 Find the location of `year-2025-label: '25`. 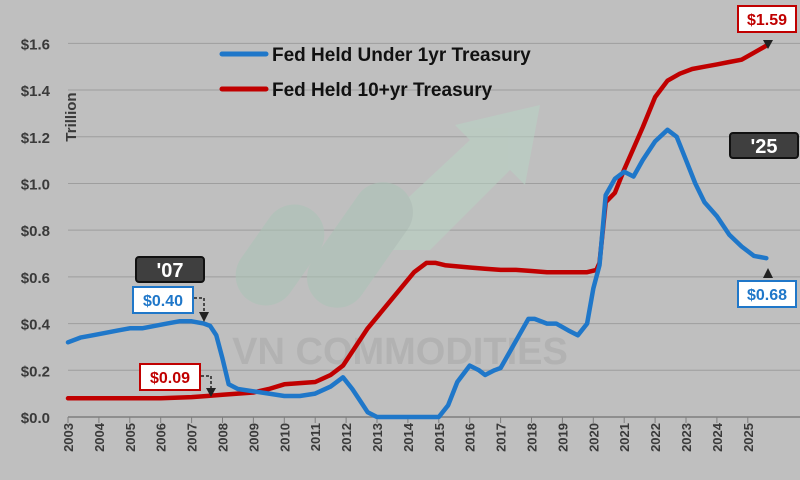

year-2025-label: '25 is located at coordinates (763, 147).